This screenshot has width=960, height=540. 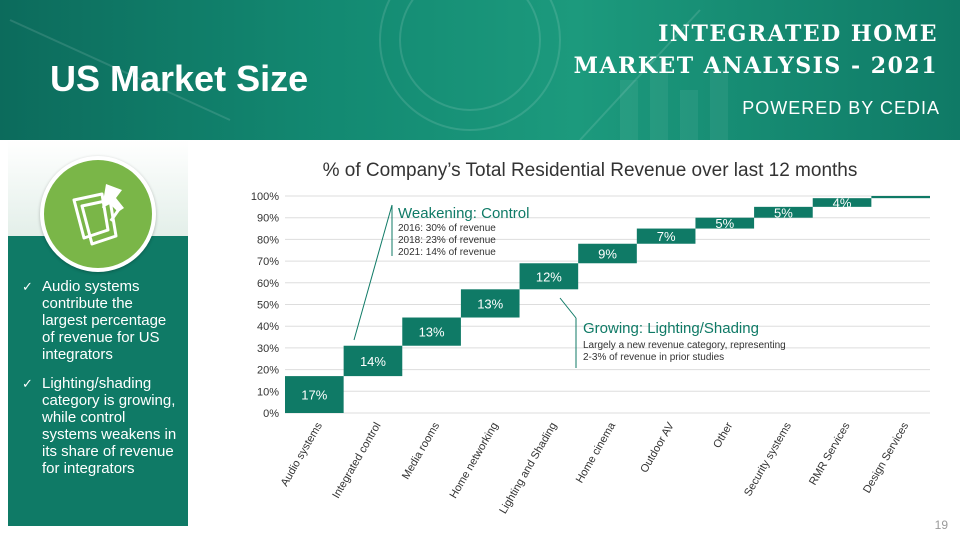 What do you see at coordinates (830, 453) in the screenshot?
I see `x-tick-label: RMR Services` at bounding box center [830, 453].